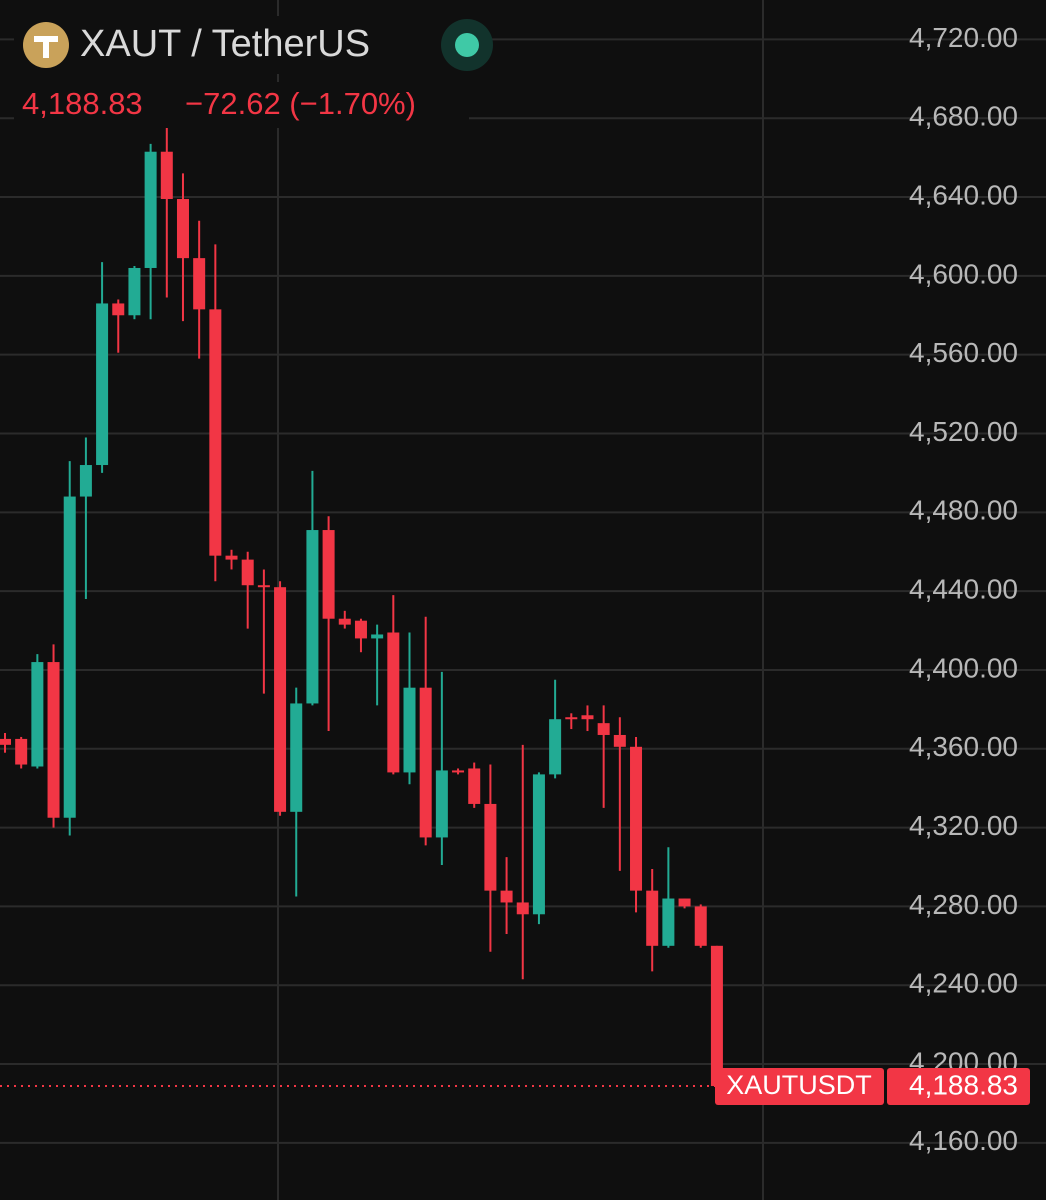  What do you see at coordinates (963, 37) in the screenshot?
I see `y-tick-label: 4,720.00` at bounding box center [963, 37].